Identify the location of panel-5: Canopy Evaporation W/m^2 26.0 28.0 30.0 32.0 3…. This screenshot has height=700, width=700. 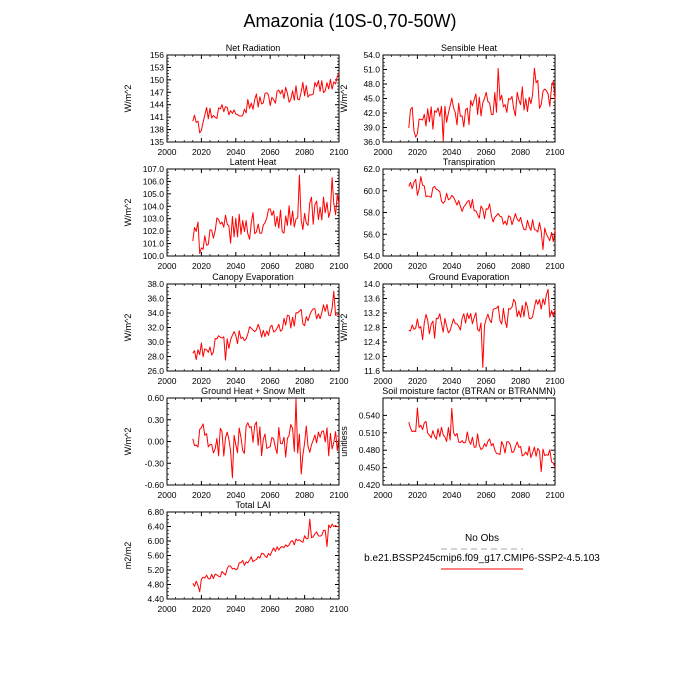
(236, 329).